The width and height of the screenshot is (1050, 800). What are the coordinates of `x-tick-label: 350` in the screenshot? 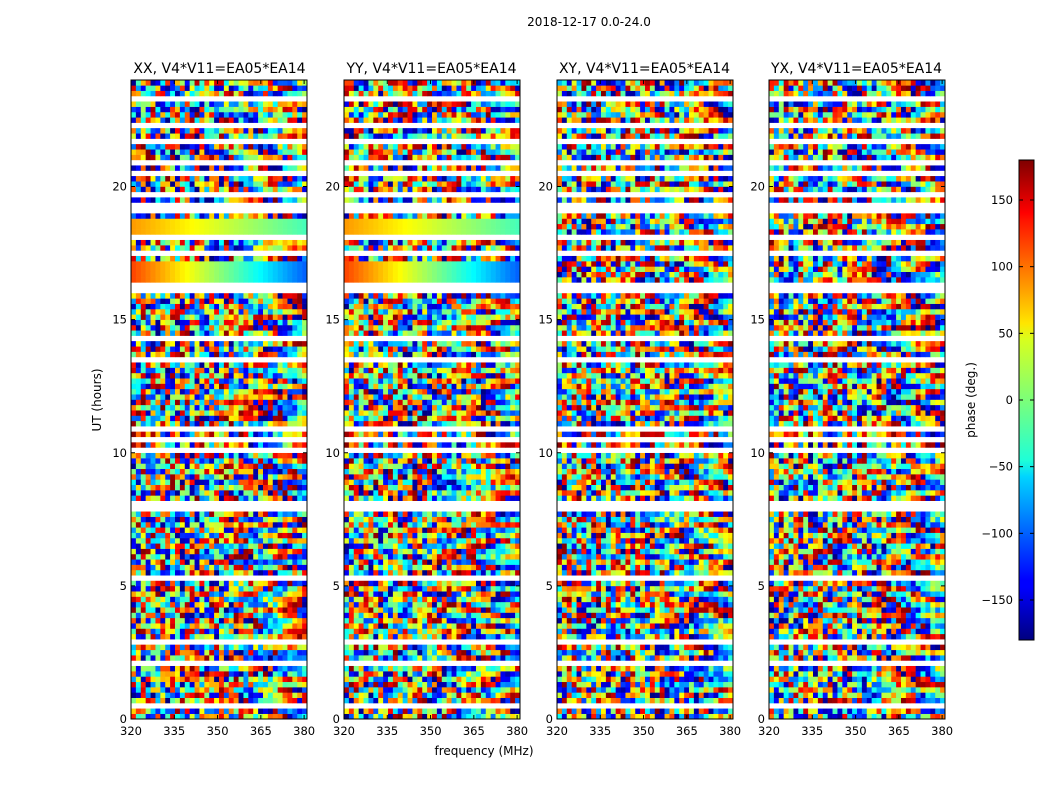 It's located at (856, 731).